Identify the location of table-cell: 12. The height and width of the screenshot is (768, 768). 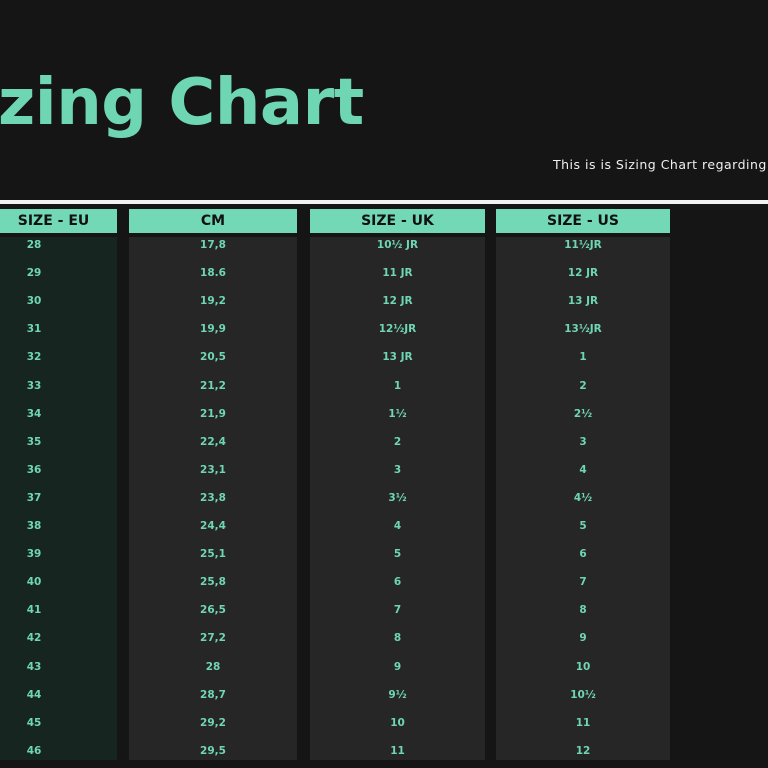
(583, 750).